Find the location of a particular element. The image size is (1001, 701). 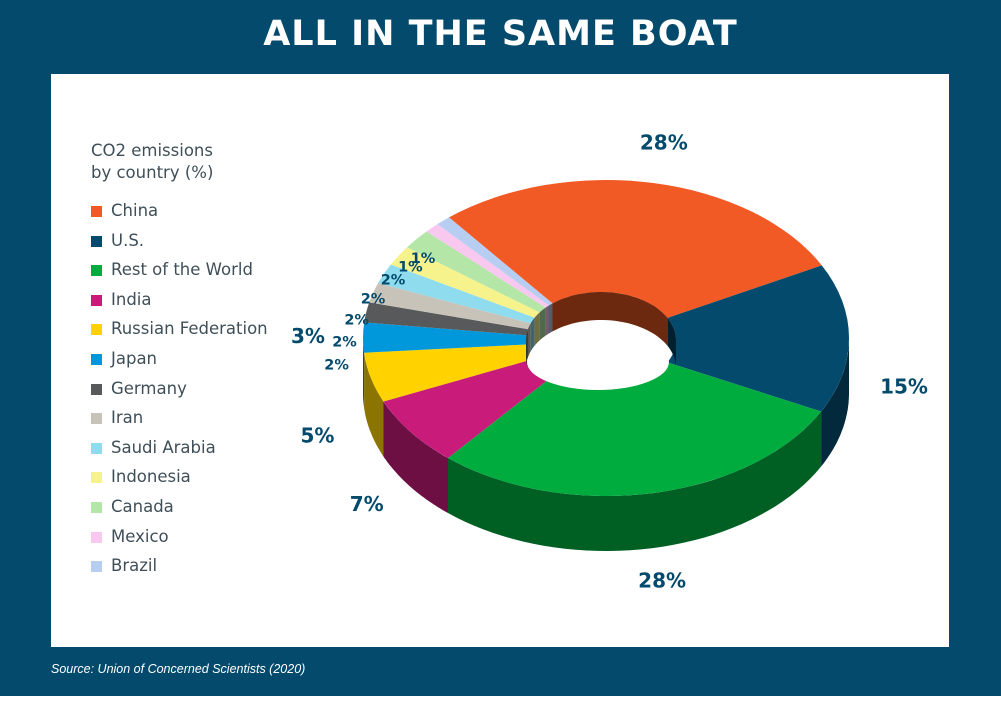

legend-label: Canada is located at coordinates (142, 506).